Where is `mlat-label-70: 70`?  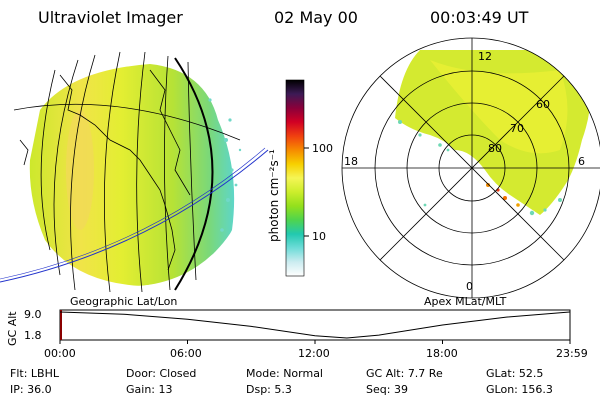
mlat-label-70: 70 is located at coordinates (517, 128).